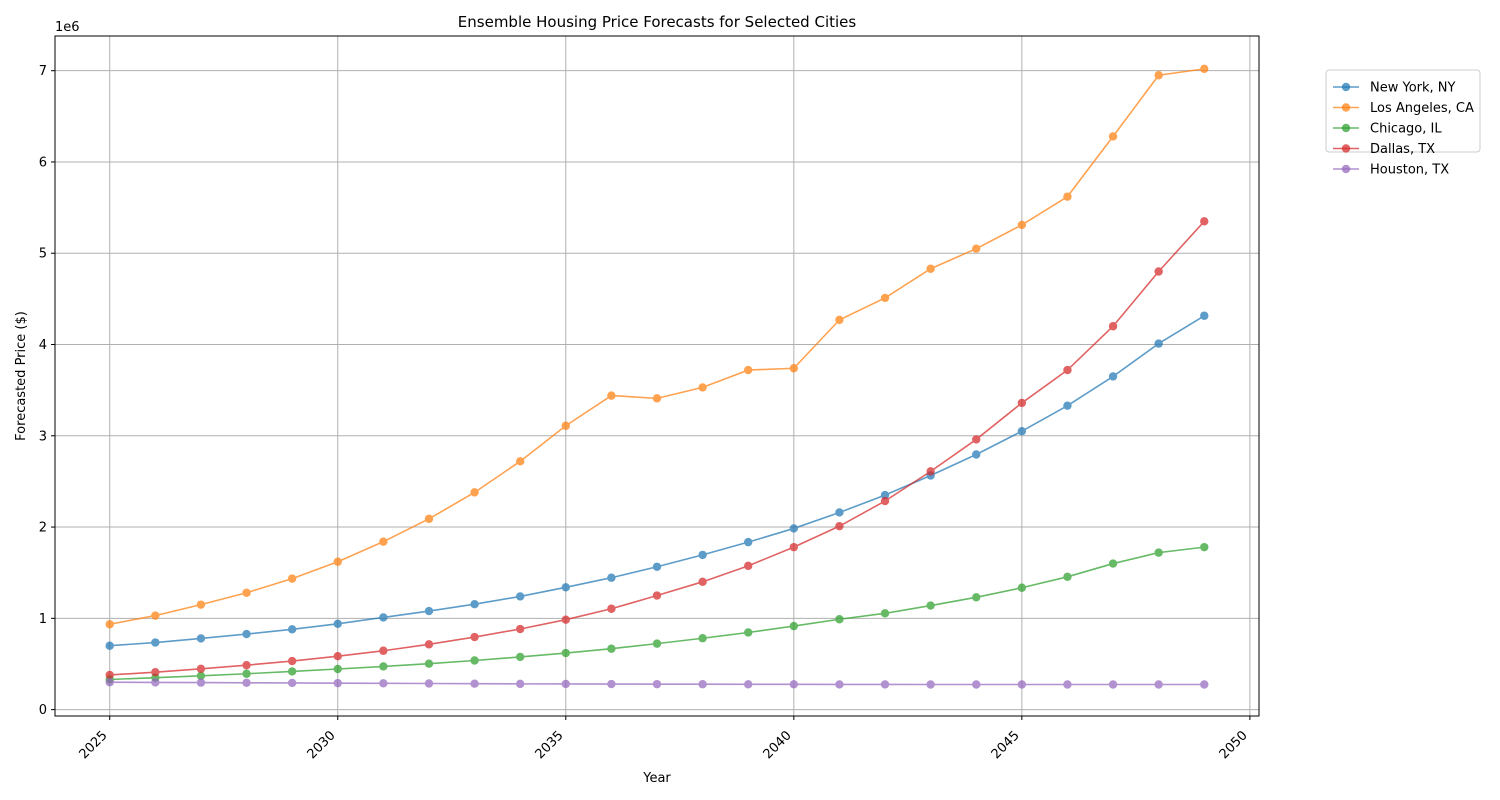 The width and height of the screenshot is (1500, 800). Describe the element at coordinates (43, 71) in the screenshot. I see `y-tick-label: 7` at that location.